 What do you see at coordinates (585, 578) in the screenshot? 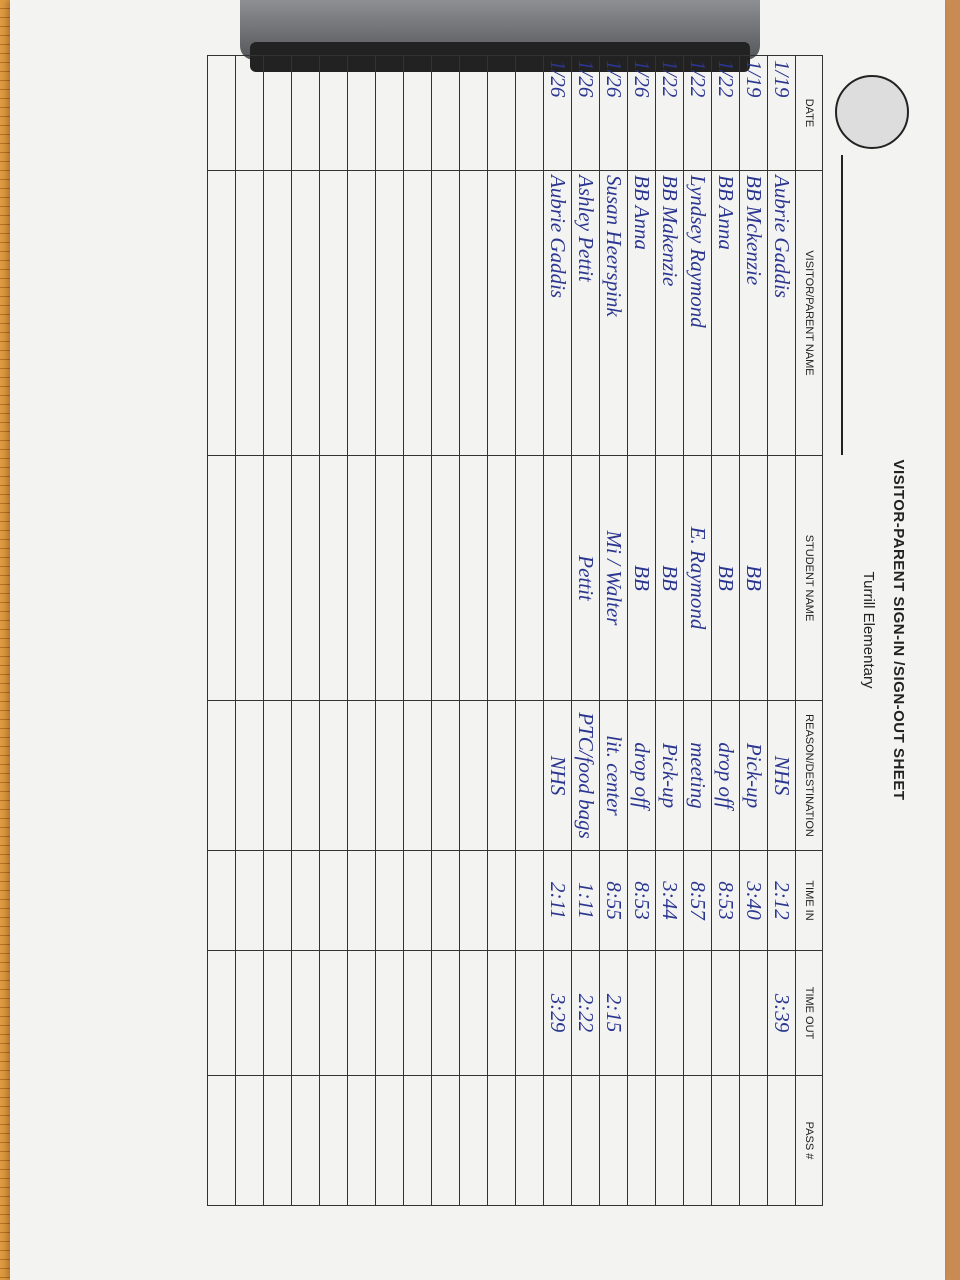
I see `table-cell: Pettit` at bounding box center [585, 578].